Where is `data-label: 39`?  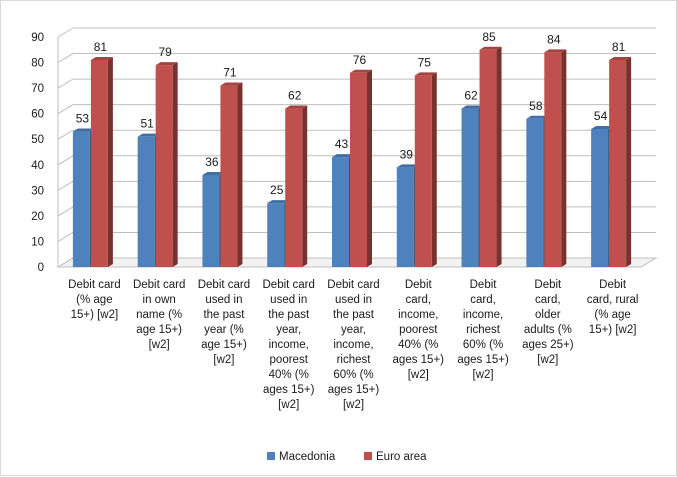 data-label: 39 is located at coordinates (407, 154).